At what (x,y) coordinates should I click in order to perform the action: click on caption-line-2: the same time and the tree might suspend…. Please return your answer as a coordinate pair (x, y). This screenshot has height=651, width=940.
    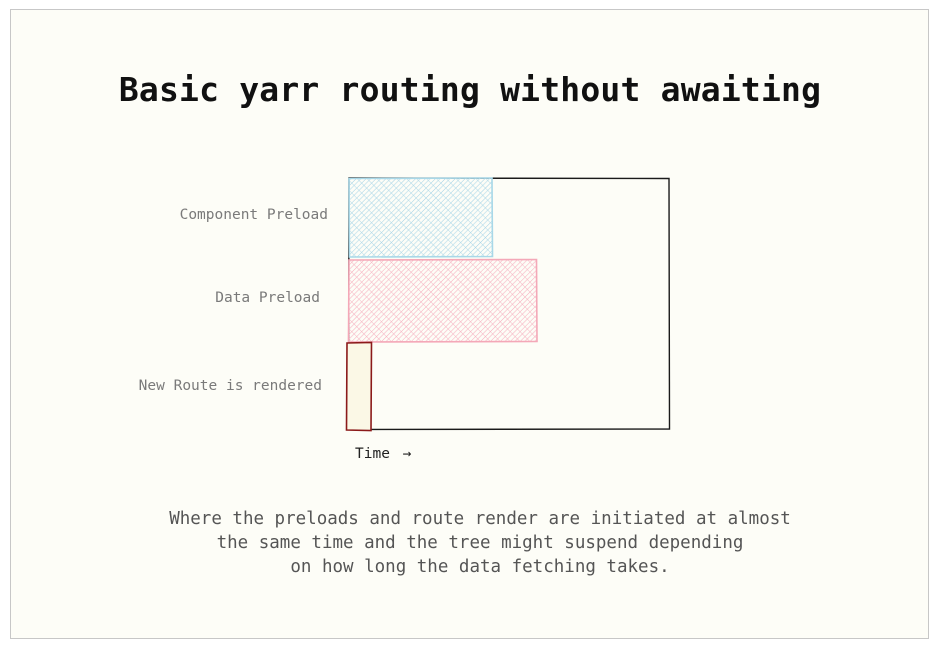
    Looking at the image, I should click on (480, 543).